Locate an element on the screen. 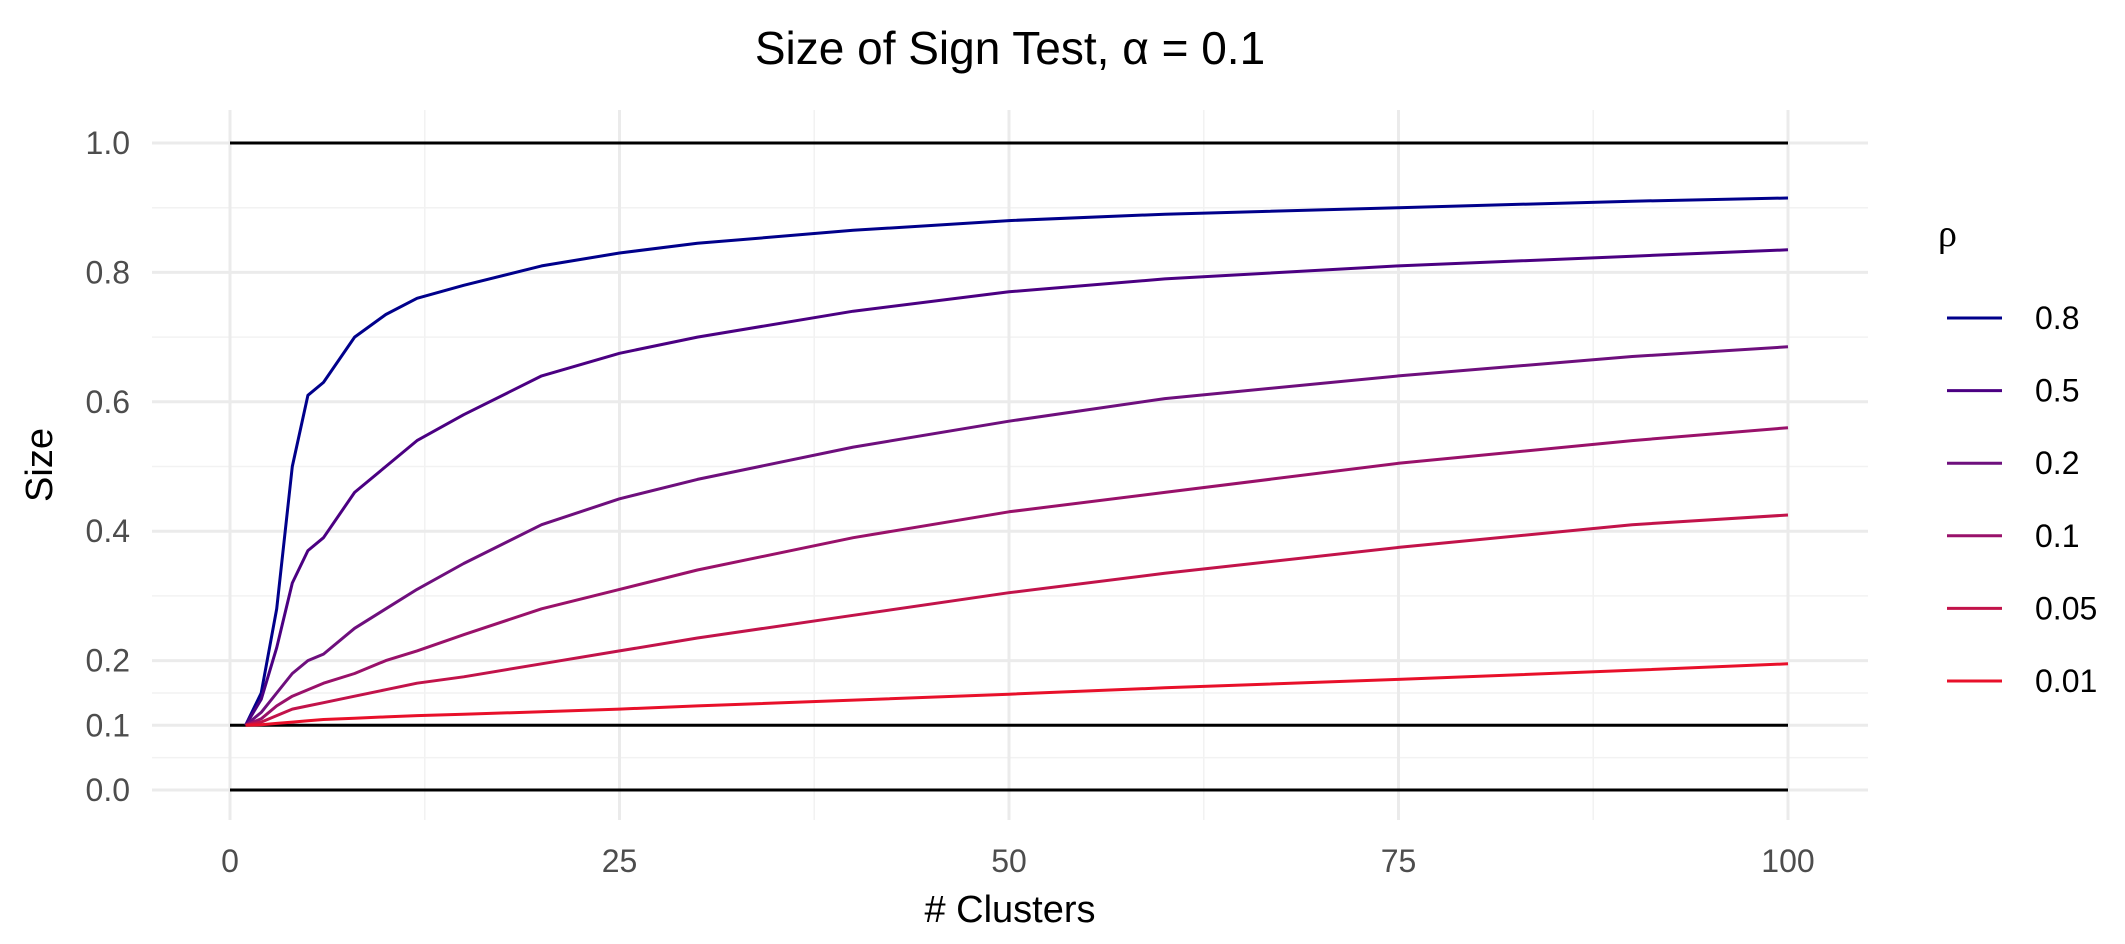  legend-item: 0.8 is located at coordinates (2013, 318).